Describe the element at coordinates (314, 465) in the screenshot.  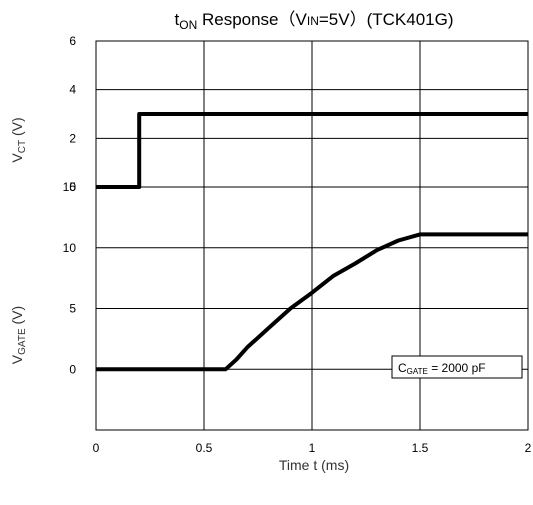
I see `x-axis-label: Time t (ms)` at that location.